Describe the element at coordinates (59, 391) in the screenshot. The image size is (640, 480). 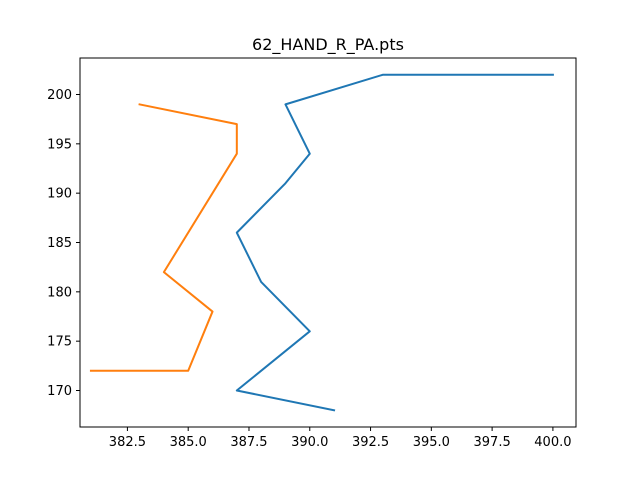
I see `y-tick-label: 170` at that location.